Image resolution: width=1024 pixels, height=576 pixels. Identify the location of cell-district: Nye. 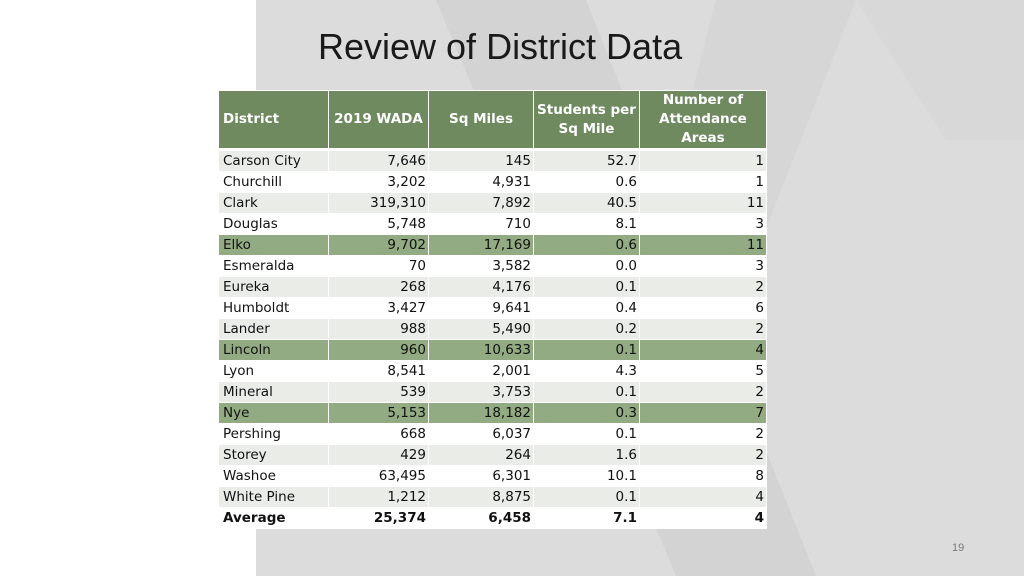
(273, 413).